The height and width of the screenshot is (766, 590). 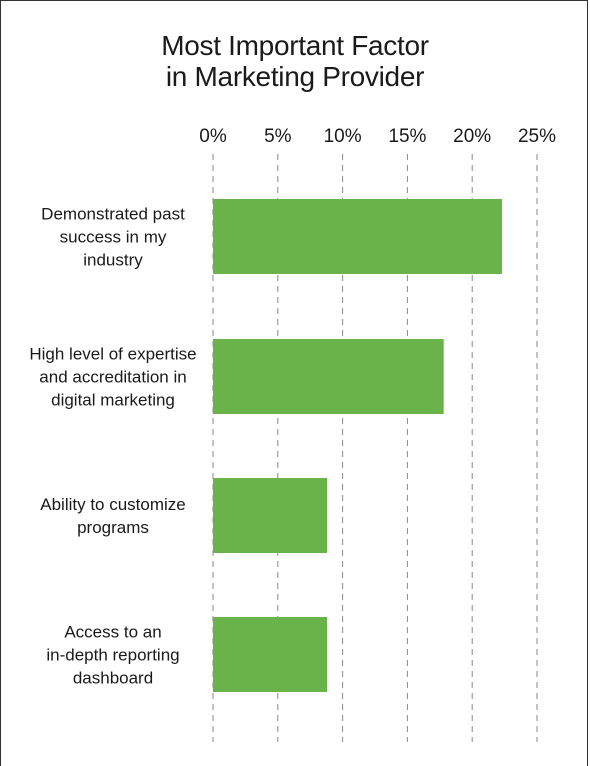 What do you see at coordinates (112, 655) in the screenshot?
I see `category-label: in-depth reporting` at bounding box center [112, 655].